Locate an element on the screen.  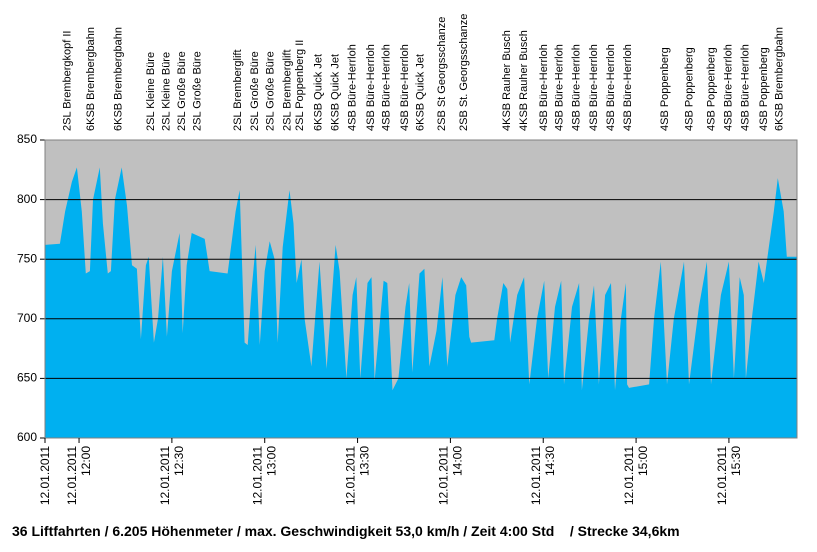
x-tick-label: 12.01.201114:30 is located at coordinates (543, 475).